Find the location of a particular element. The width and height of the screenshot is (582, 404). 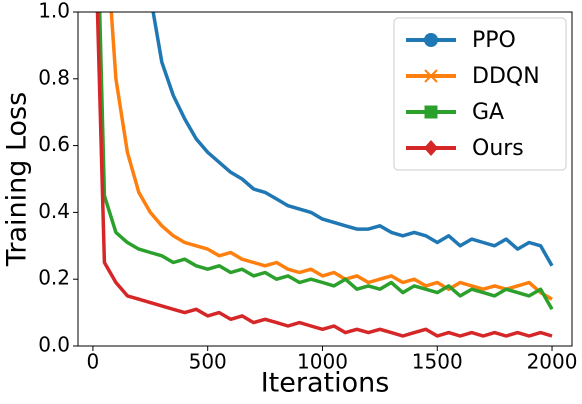

y-axis-label: Training Loss is located at coordinates (17, 179).